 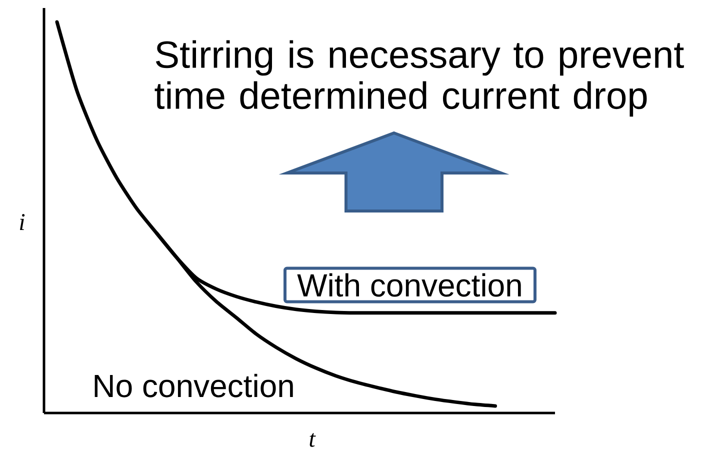 What do you see at coordinates (419, 78) in the screenshot?
I see `annotation: Stirring is necessary to prevent time determined current drop` at bounding box center [419, 78].